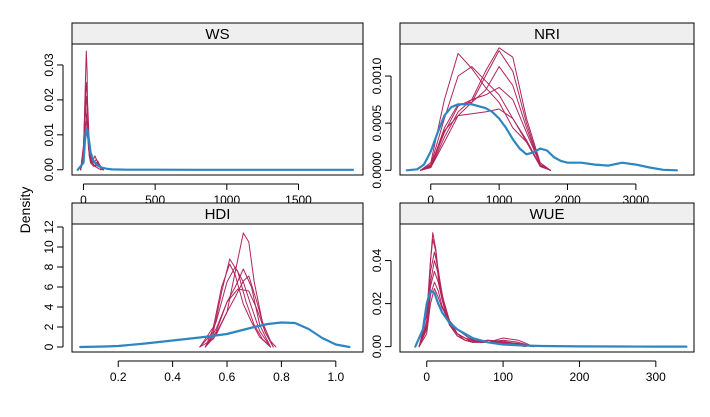 The width and height of the screenshot is (710, 417). I want to click on x-tick-label: 100, so click(503, 377).